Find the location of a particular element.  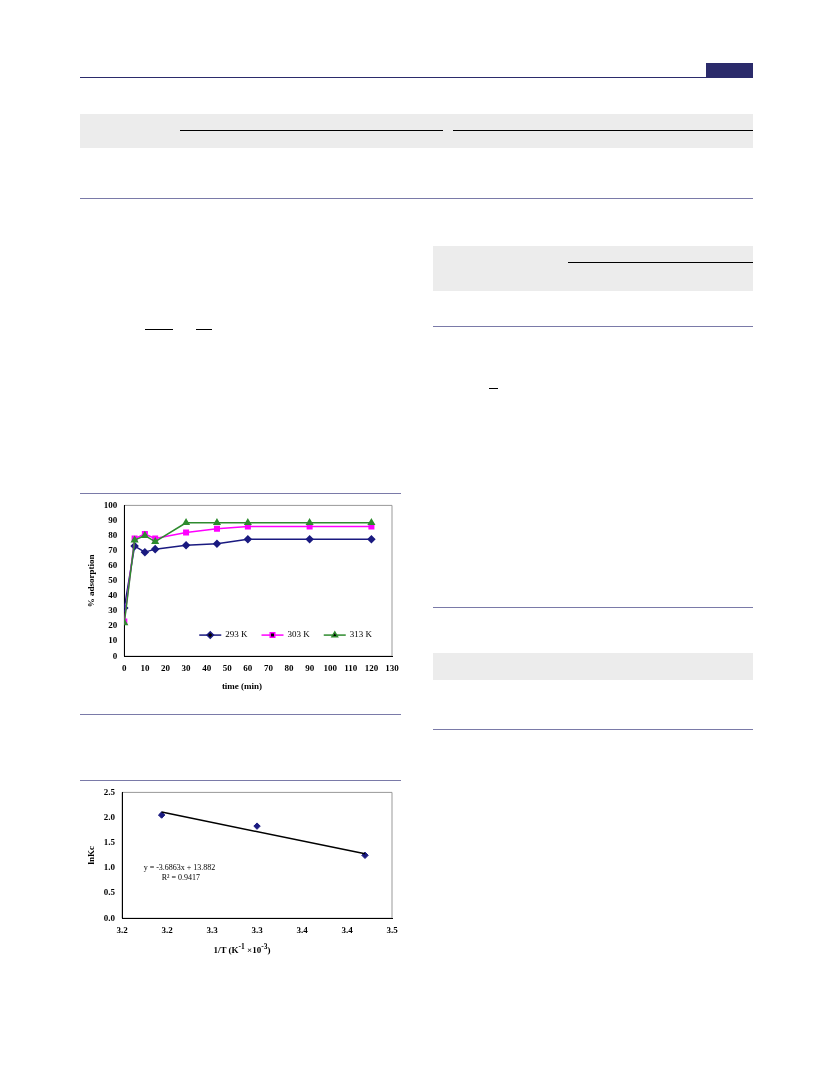

y-axis-title: % adsorption is located at coordinates (90, 581).